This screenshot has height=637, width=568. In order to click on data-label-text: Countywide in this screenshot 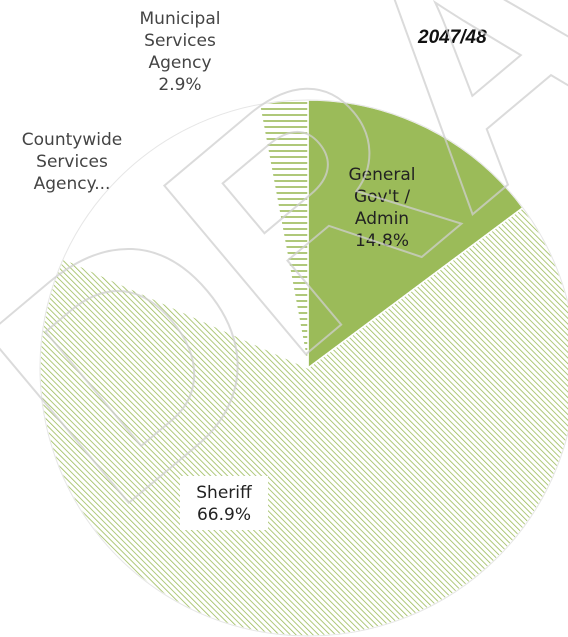, I will do `click(72, 140)`.